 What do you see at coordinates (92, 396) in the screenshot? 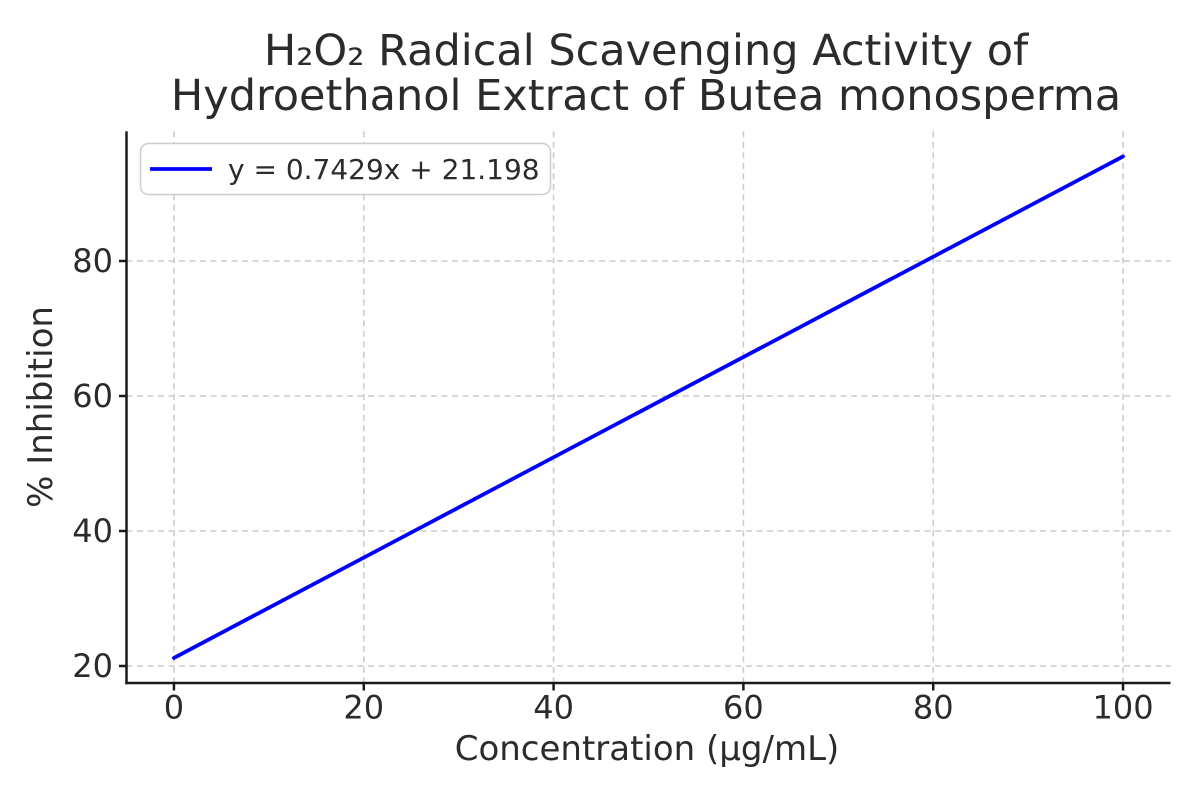
I see `y-tick-label: 60` at bounding box center [92, 396].